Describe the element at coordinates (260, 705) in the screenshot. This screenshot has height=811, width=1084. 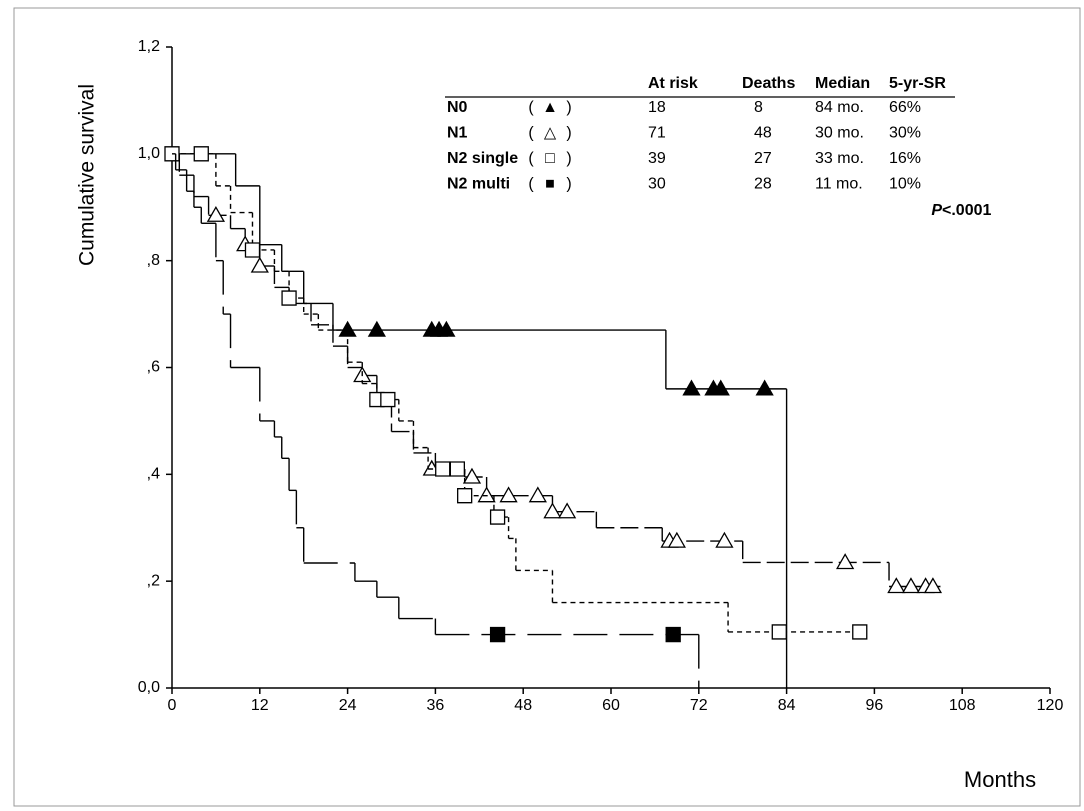
I see `x-tick-label: 12` at that location.